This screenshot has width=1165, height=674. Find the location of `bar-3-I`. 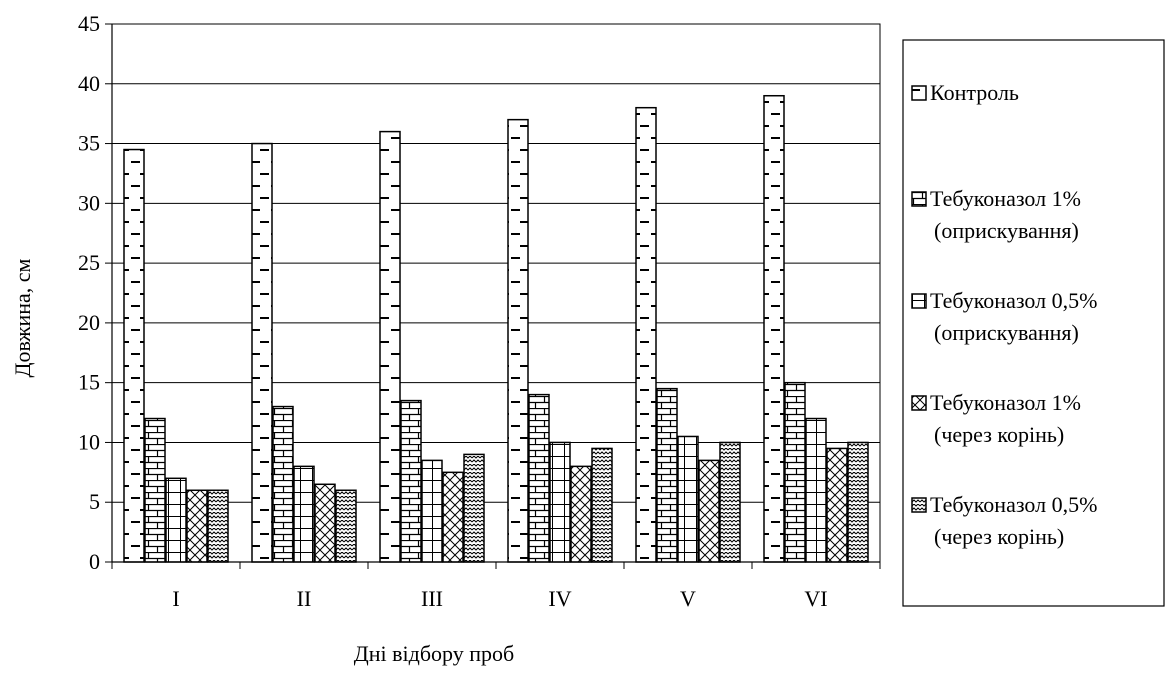

bar-3-I is located at coordinates (176, 520).